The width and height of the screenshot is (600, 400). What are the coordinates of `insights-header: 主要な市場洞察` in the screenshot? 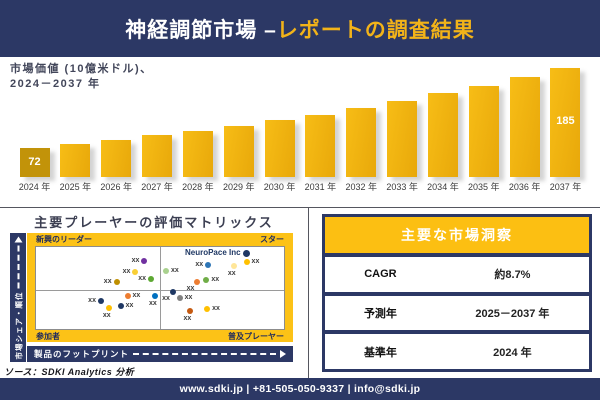 It's located at (457, 235).